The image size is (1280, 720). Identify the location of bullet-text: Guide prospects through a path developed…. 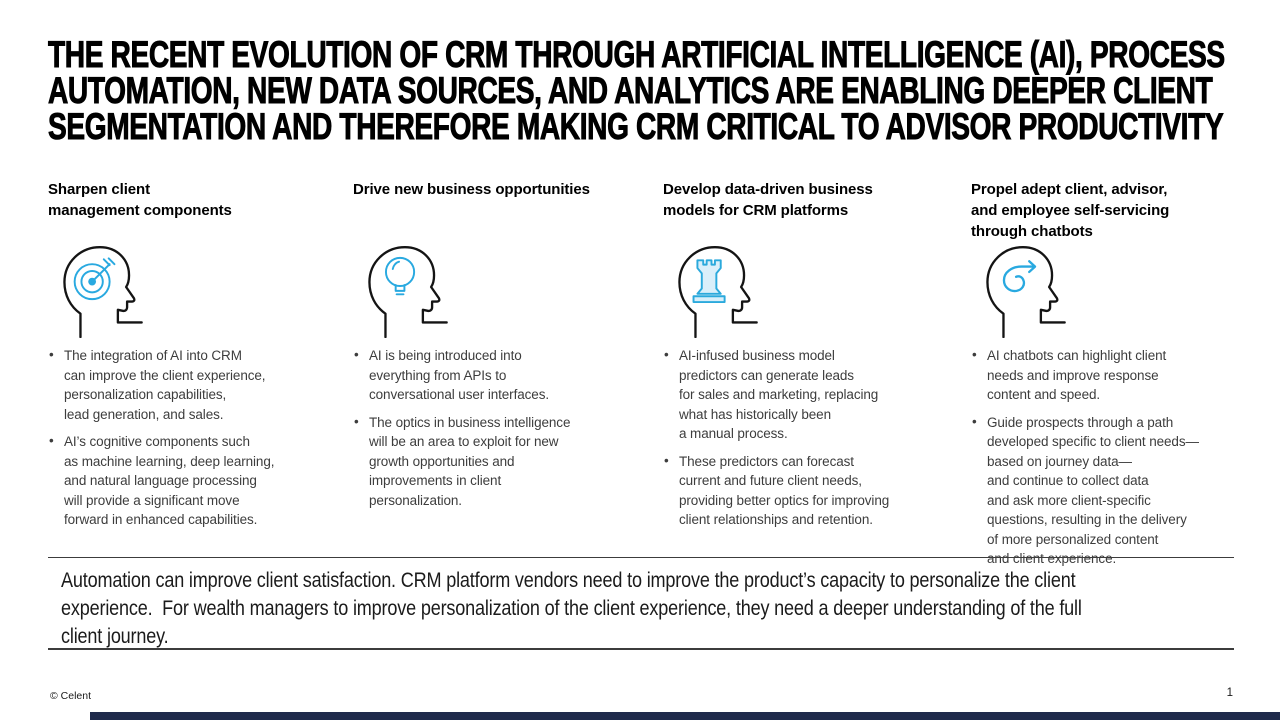
(1093, 490).